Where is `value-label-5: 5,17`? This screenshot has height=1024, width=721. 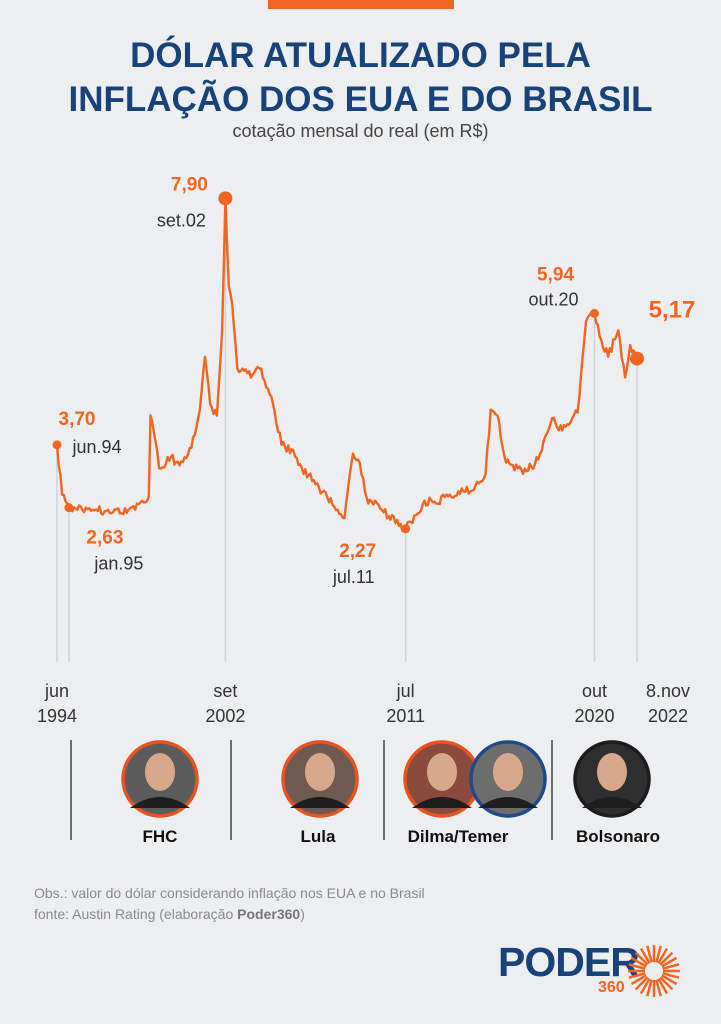 value-label-5: 5,17 is located at coordinates (672, 310).